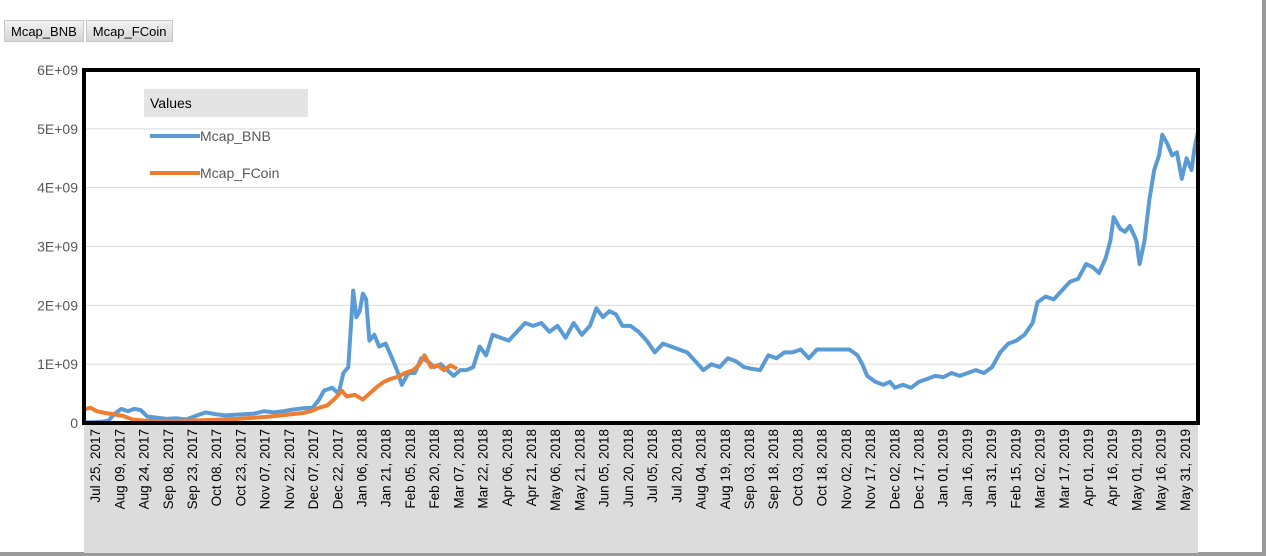 The image size is (1266, 556). What do you see at coordinates (1064, 469) in the screenshot?
I see `x-tick-label: Mar 17, 2019` at bounding box center [1064, 469].